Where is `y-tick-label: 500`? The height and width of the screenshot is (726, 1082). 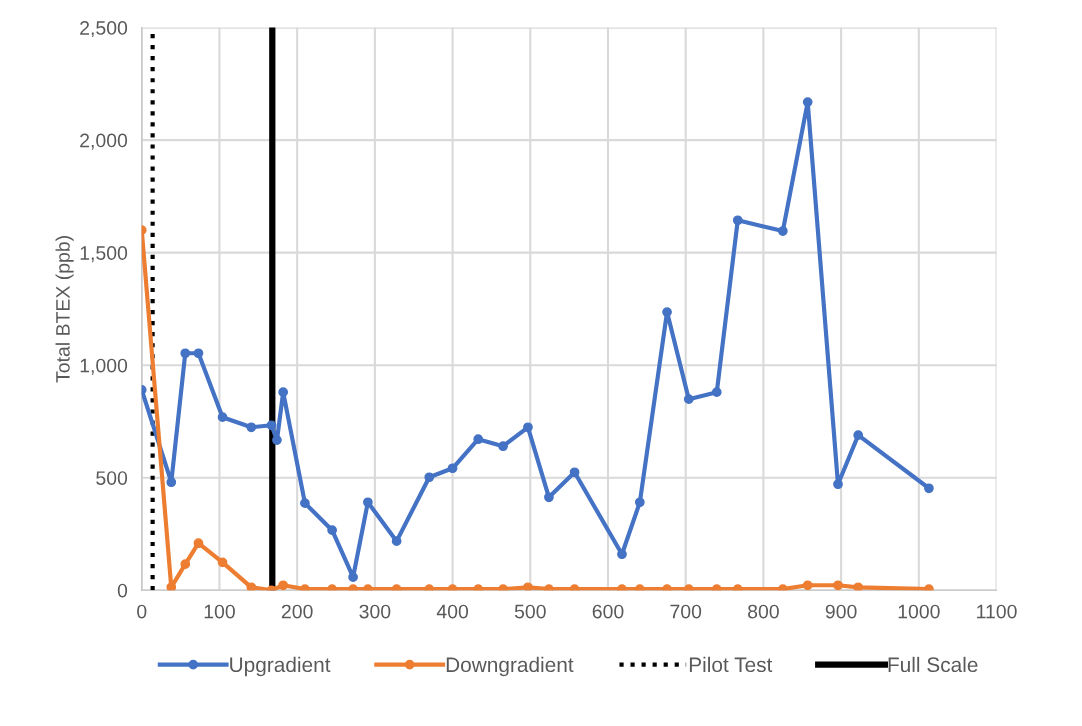
y-tick-label: 500 is located at coordinates (112, 478).